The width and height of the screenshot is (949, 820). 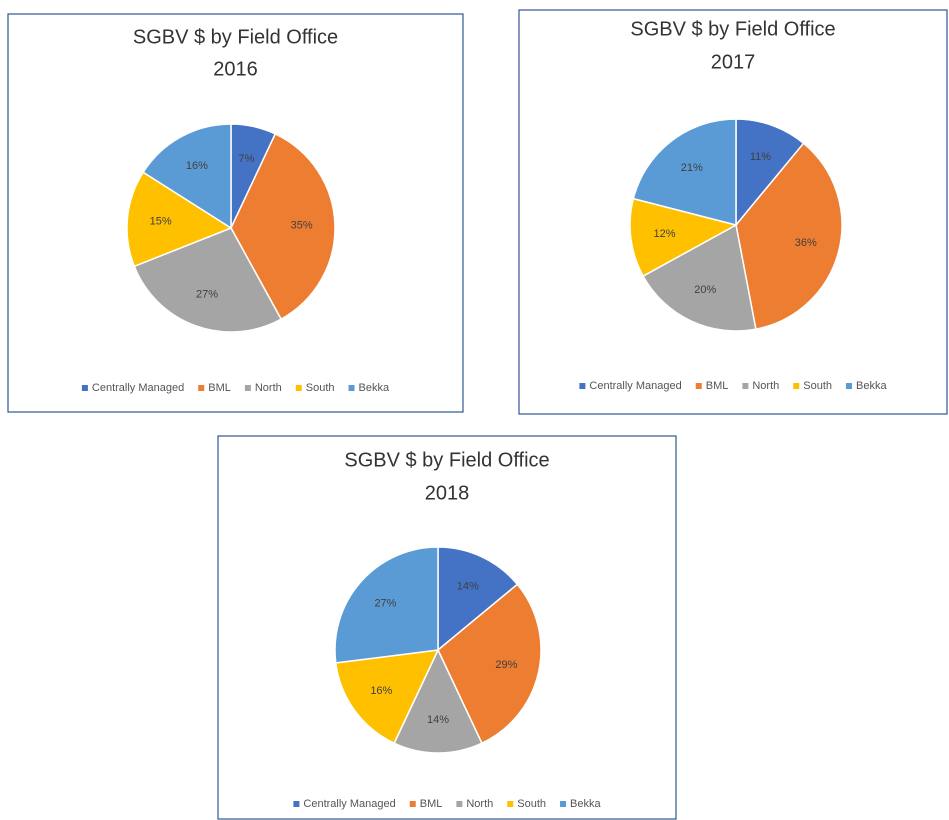 I want to click on data-label: 35%, so click(x=302, y=226).